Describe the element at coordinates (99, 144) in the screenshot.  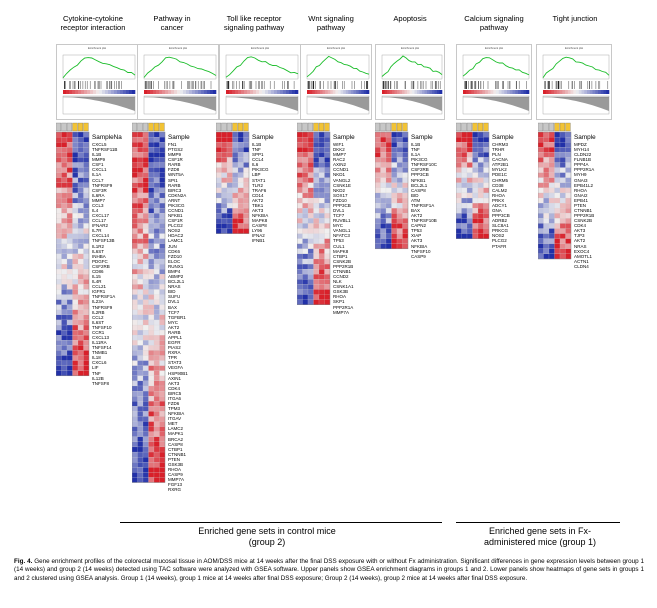
I see `gene-label: CXCL5` at that location.